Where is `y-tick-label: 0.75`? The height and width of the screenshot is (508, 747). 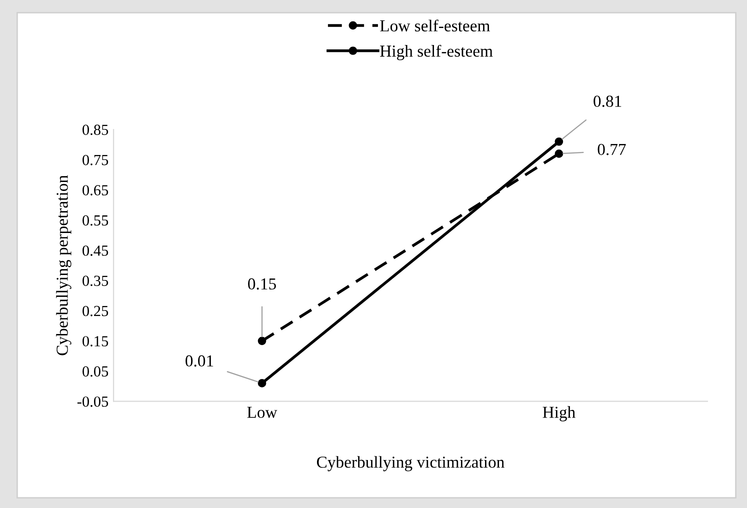 y-tick-label: 0.75 is located at coordinates (95, 160).